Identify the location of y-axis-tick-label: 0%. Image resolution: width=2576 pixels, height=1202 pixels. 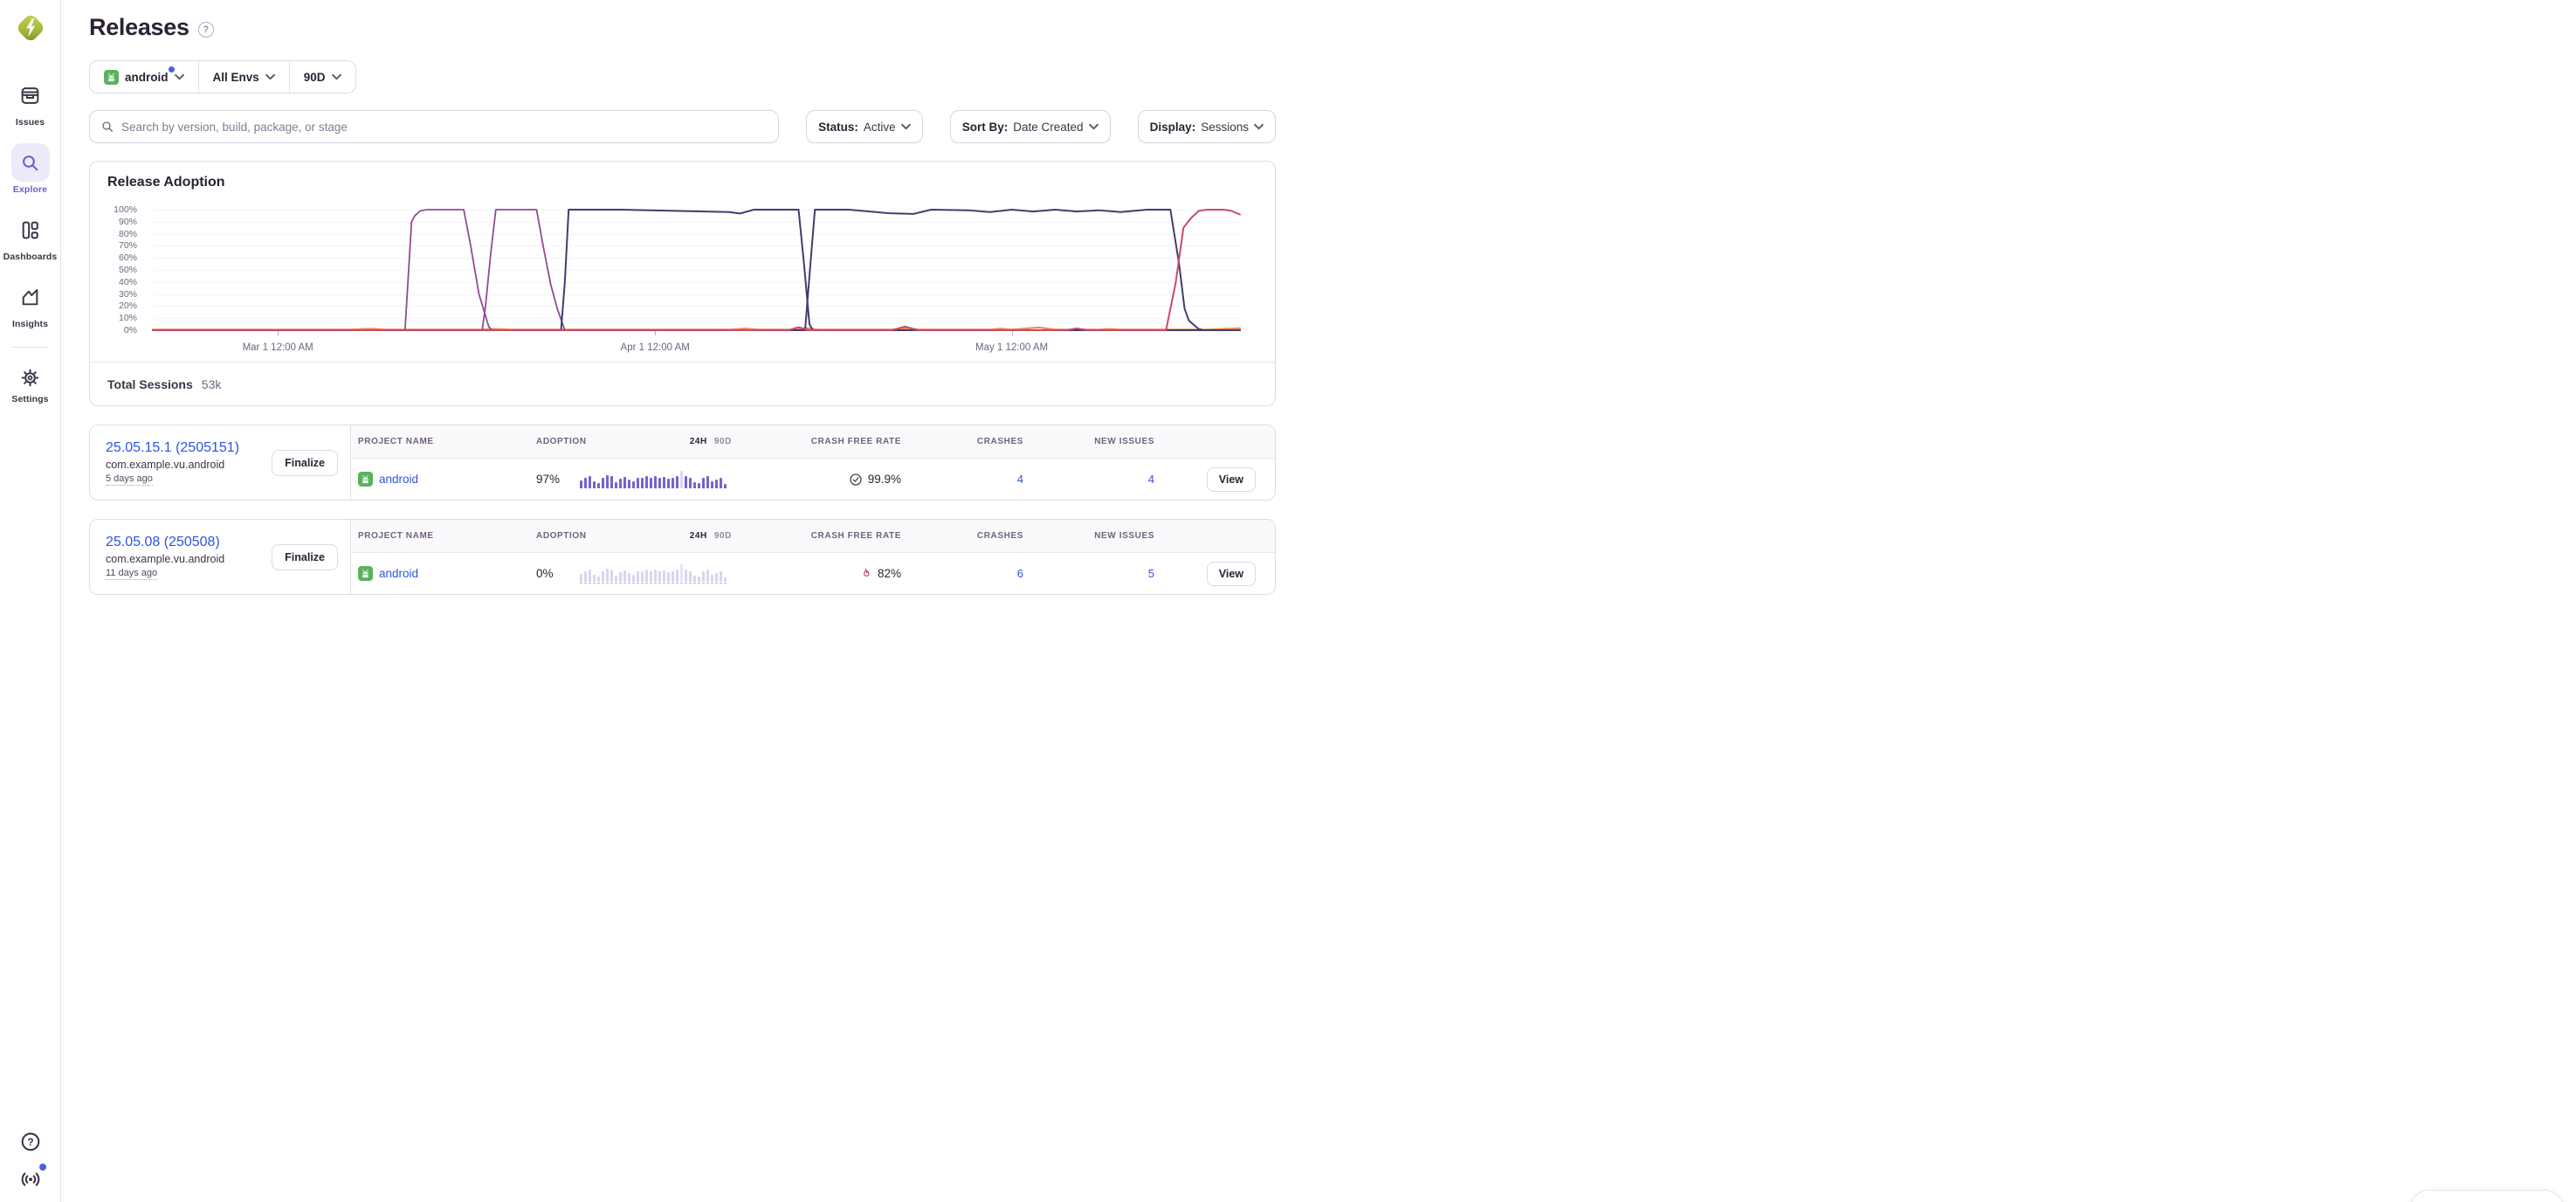
(130, 330).